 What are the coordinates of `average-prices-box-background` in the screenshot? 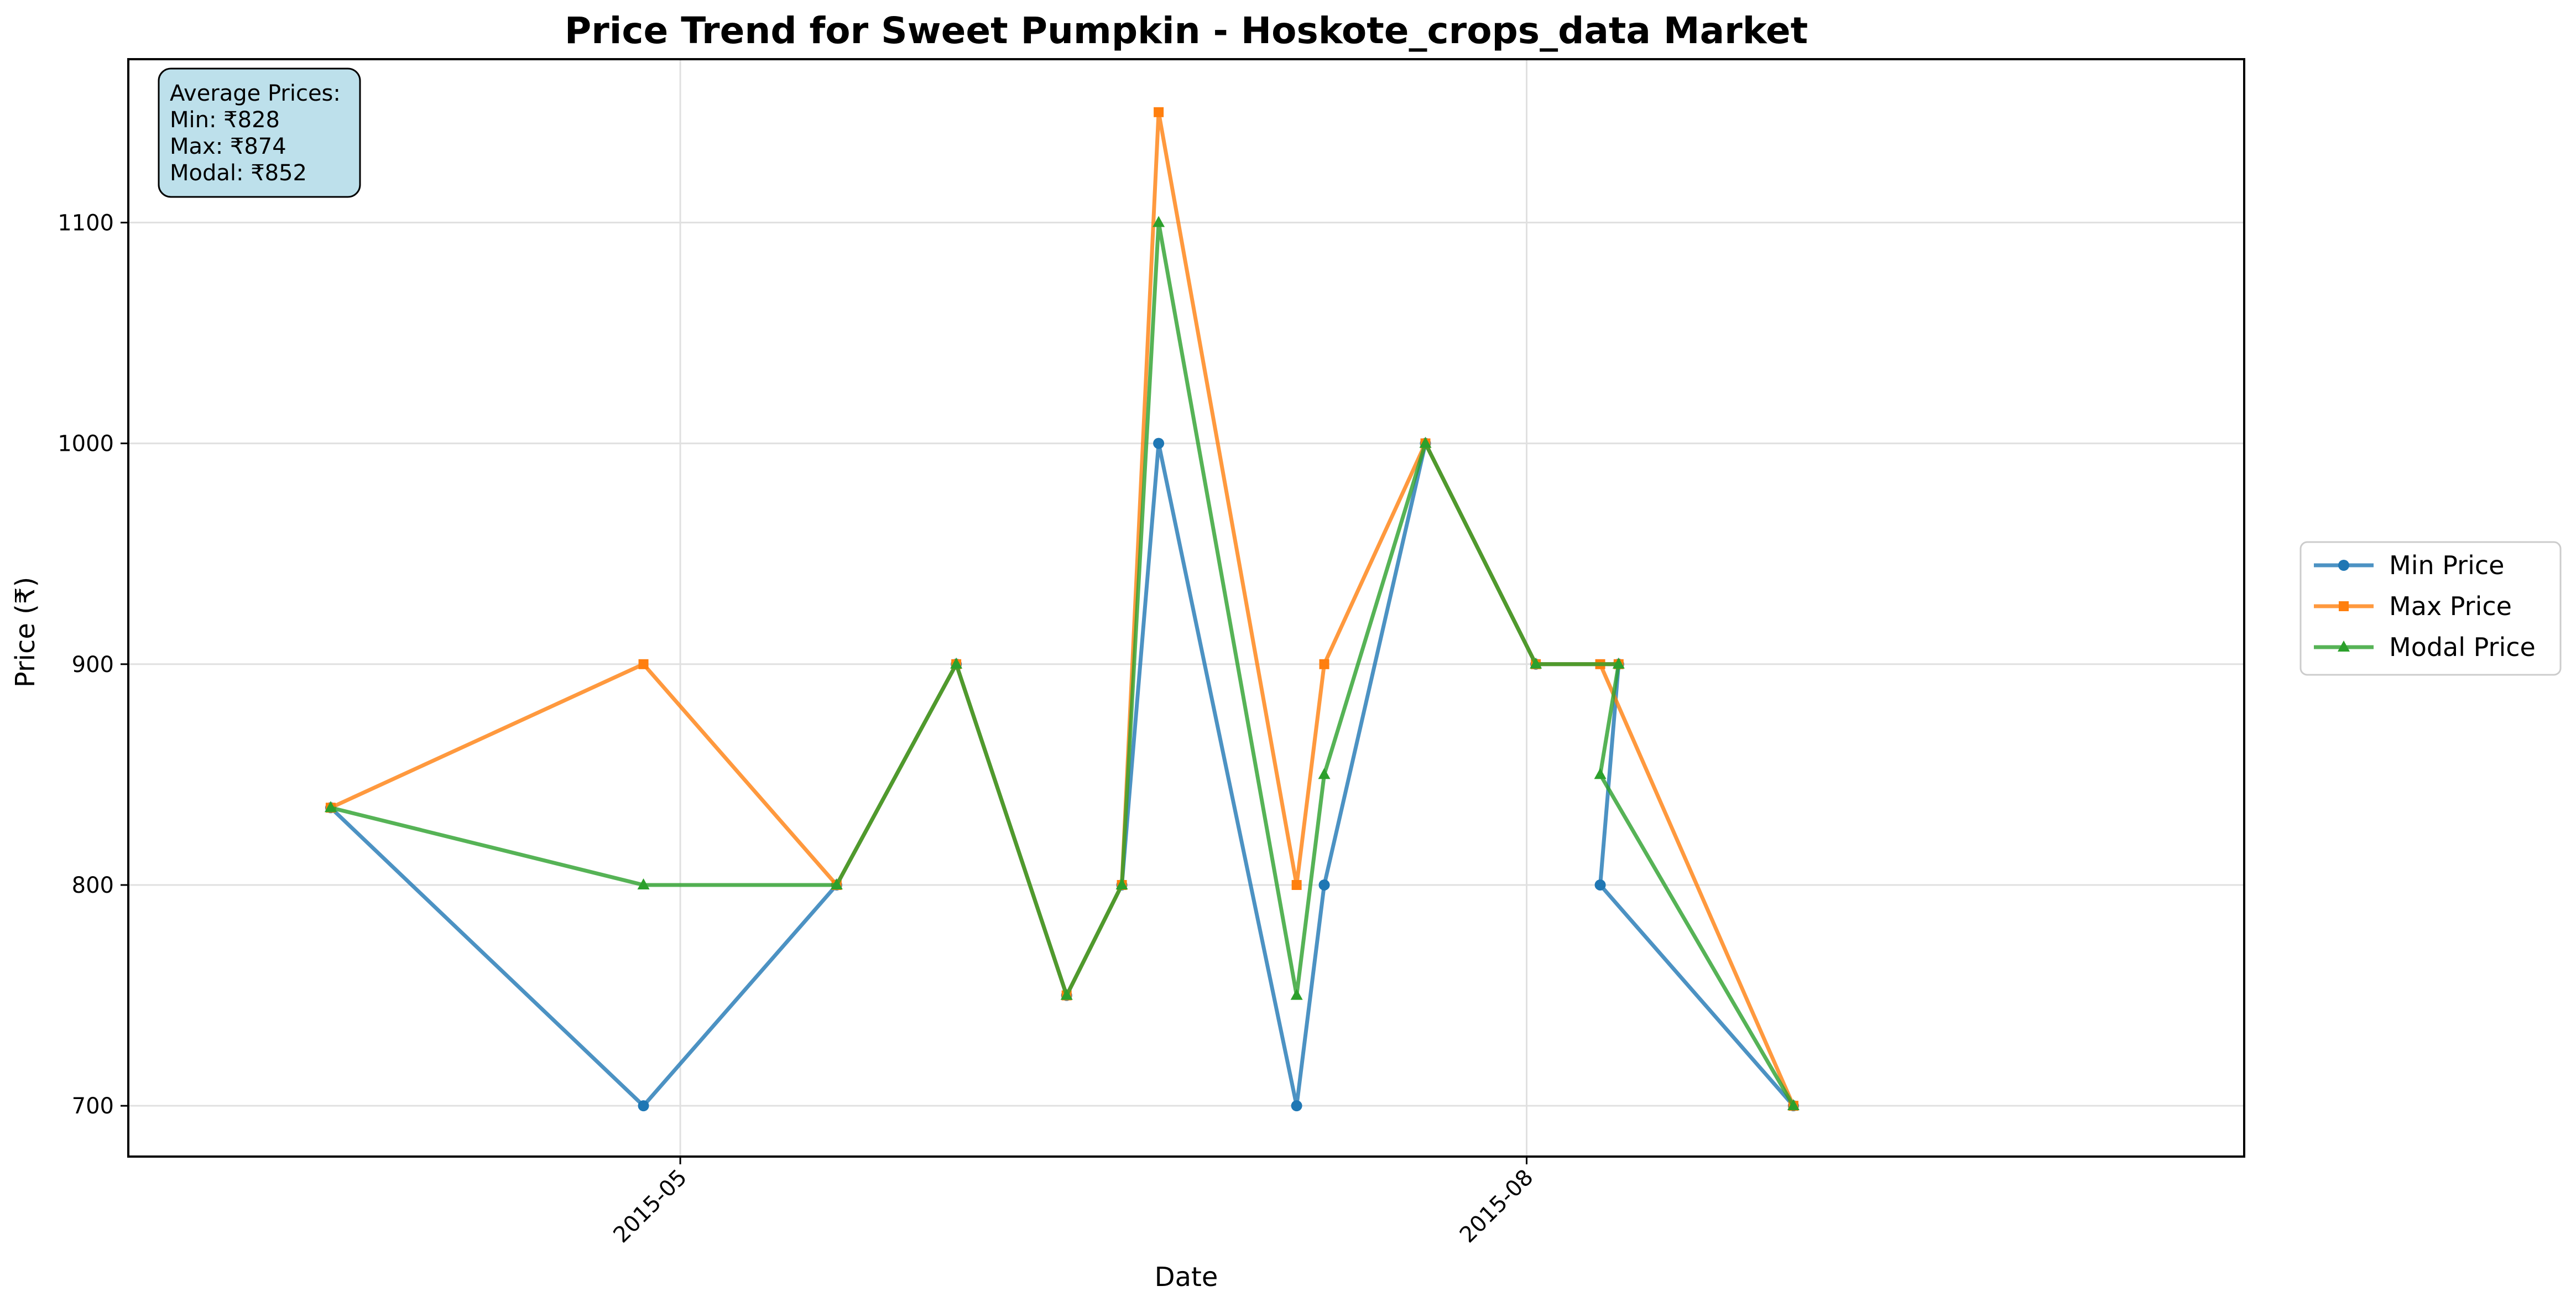 It's located at (259, 132).